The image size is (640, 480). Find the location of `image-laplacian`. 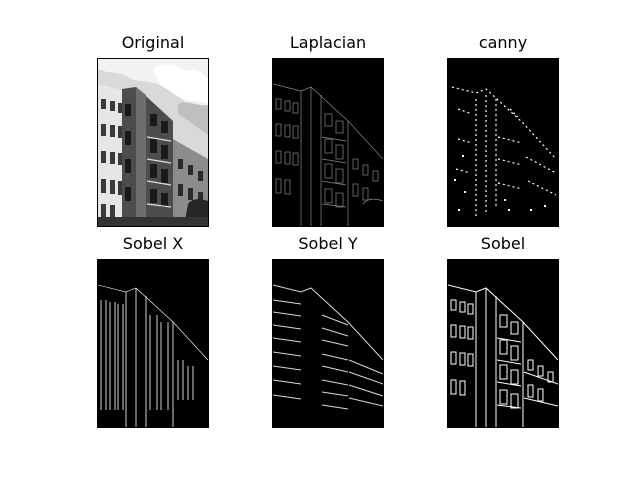

image-laplacian is located at coordinates (328, 142).